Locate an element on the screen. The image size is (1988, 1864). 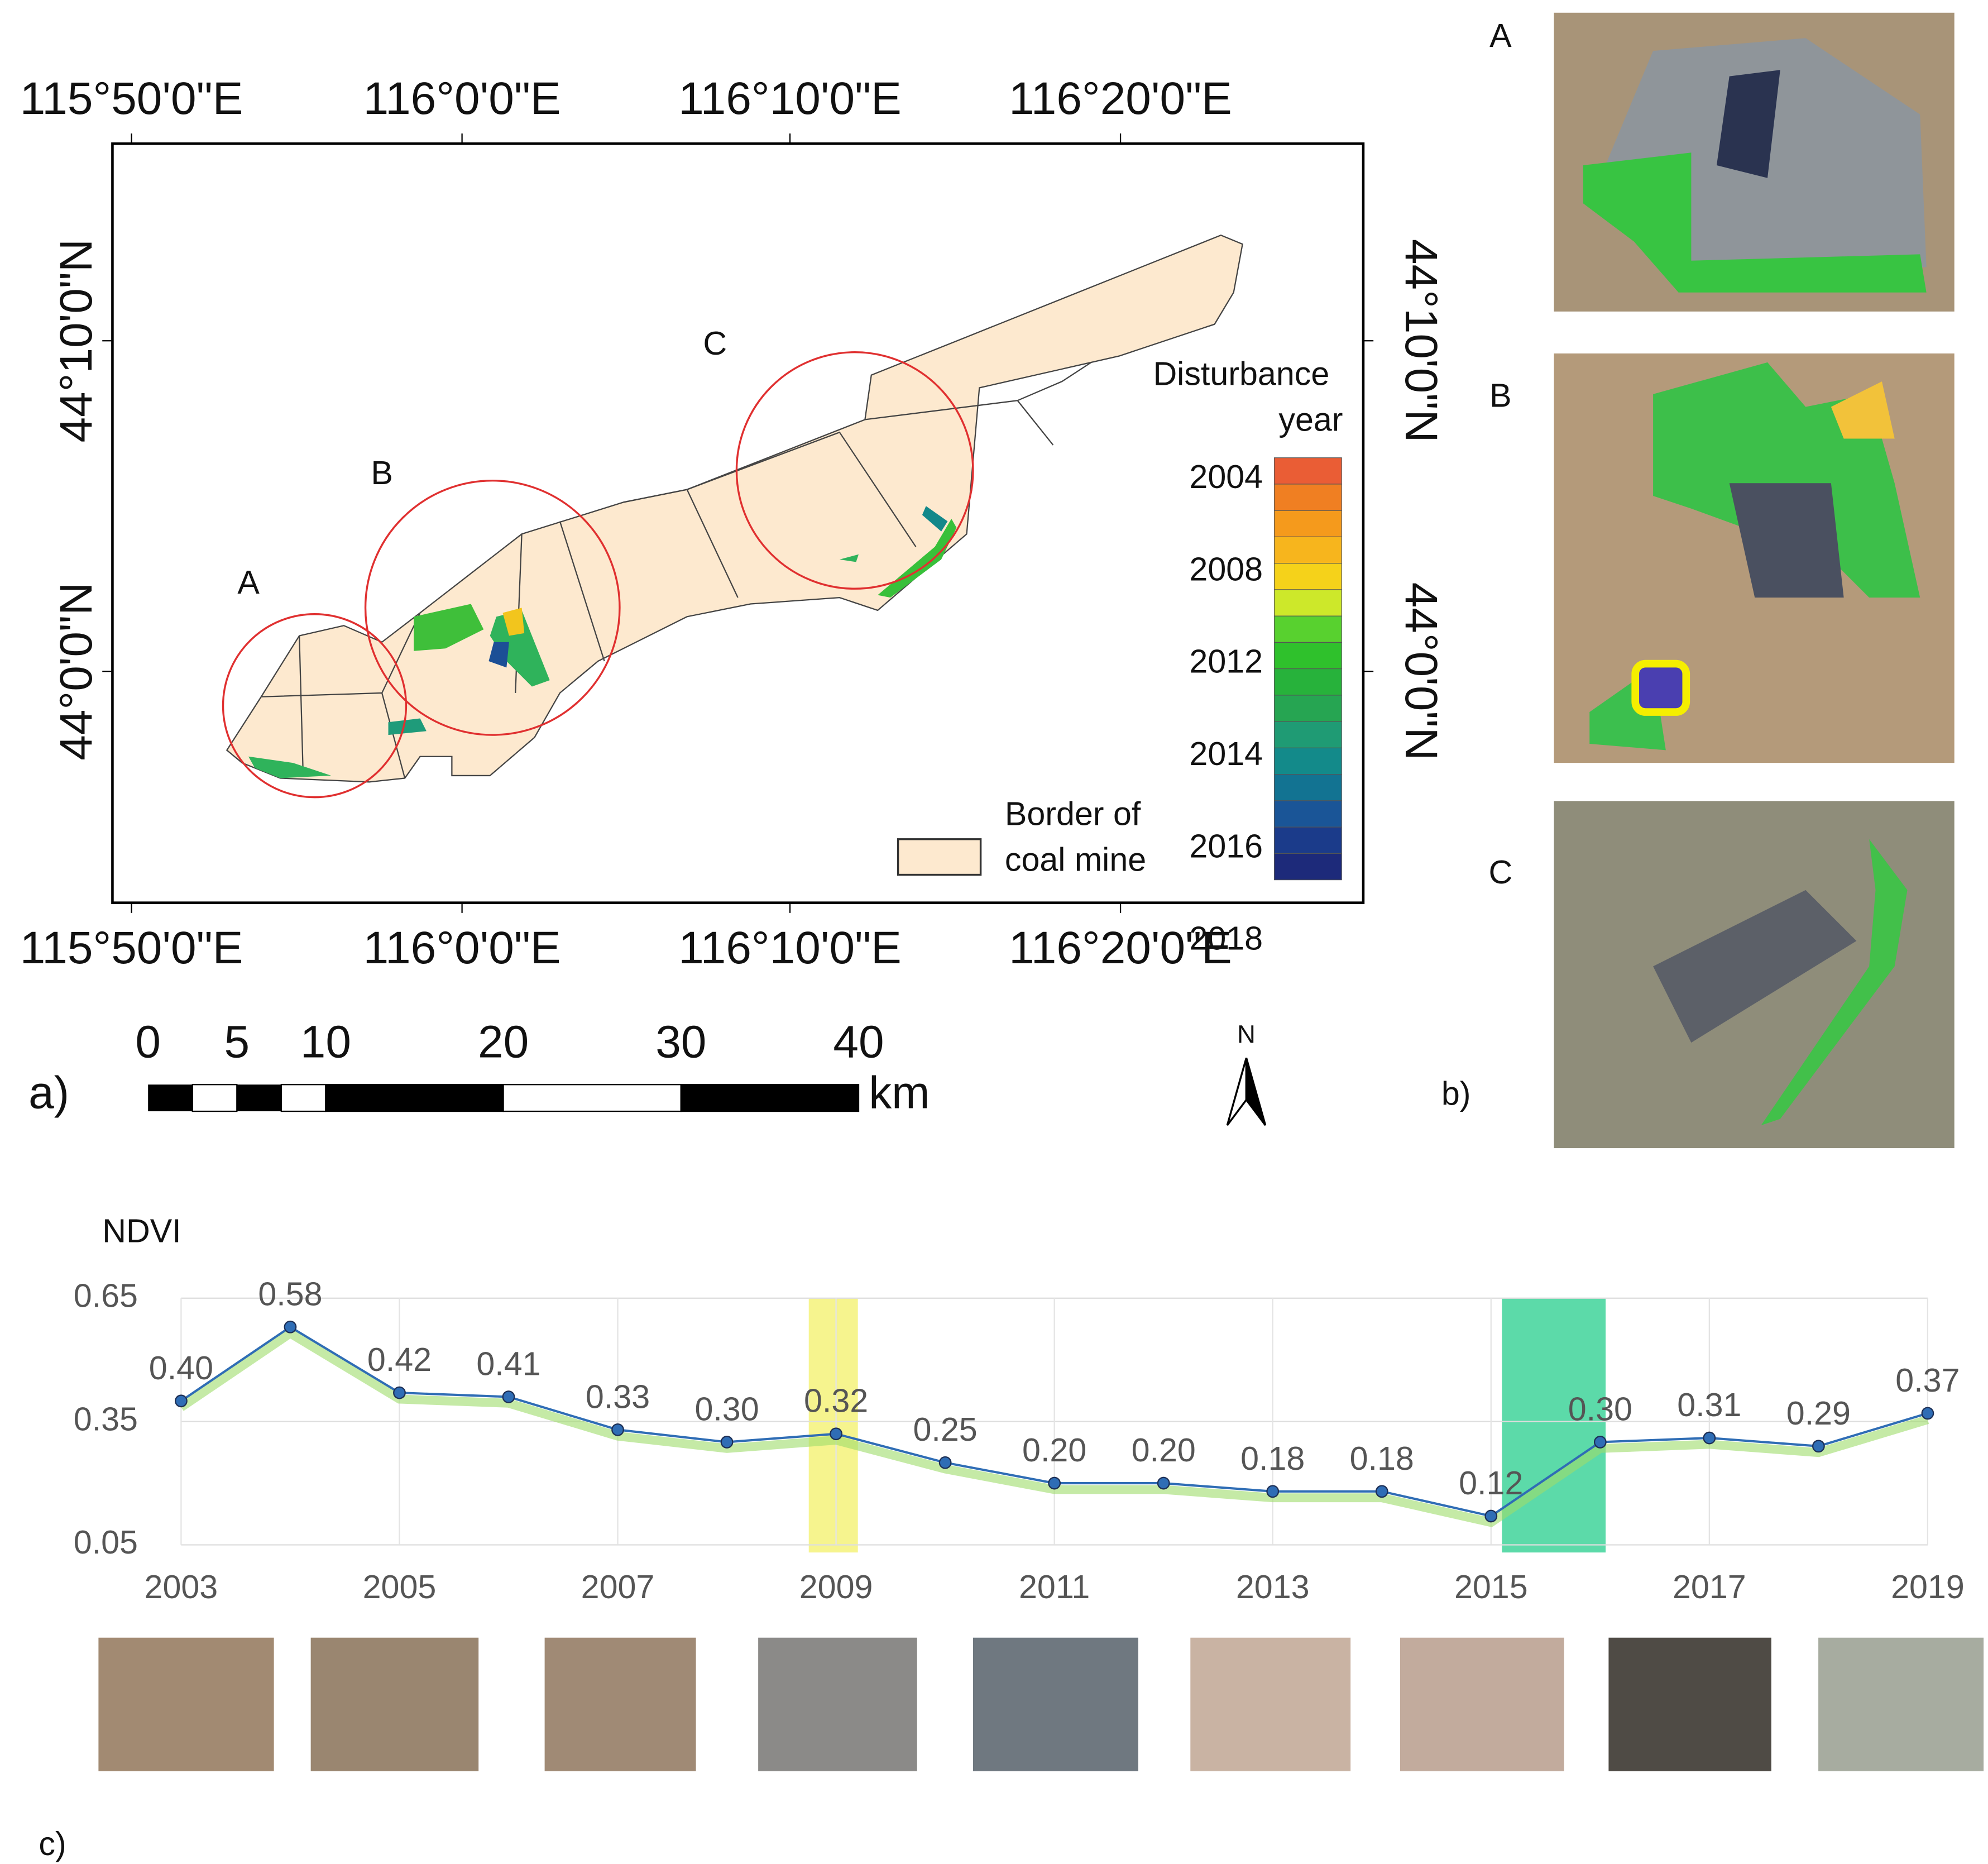
legend-title: year is located at coordinates (1310, 419).